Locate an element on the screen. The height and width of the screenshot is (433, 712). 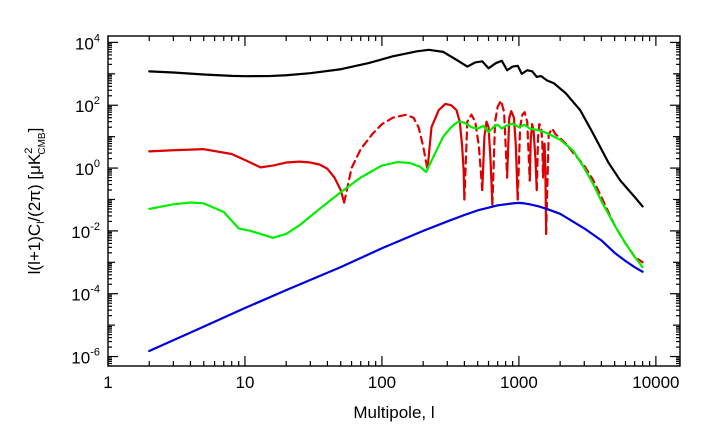
y-tick-label: 10⁻⁴ is located at coordinates (85, 294).